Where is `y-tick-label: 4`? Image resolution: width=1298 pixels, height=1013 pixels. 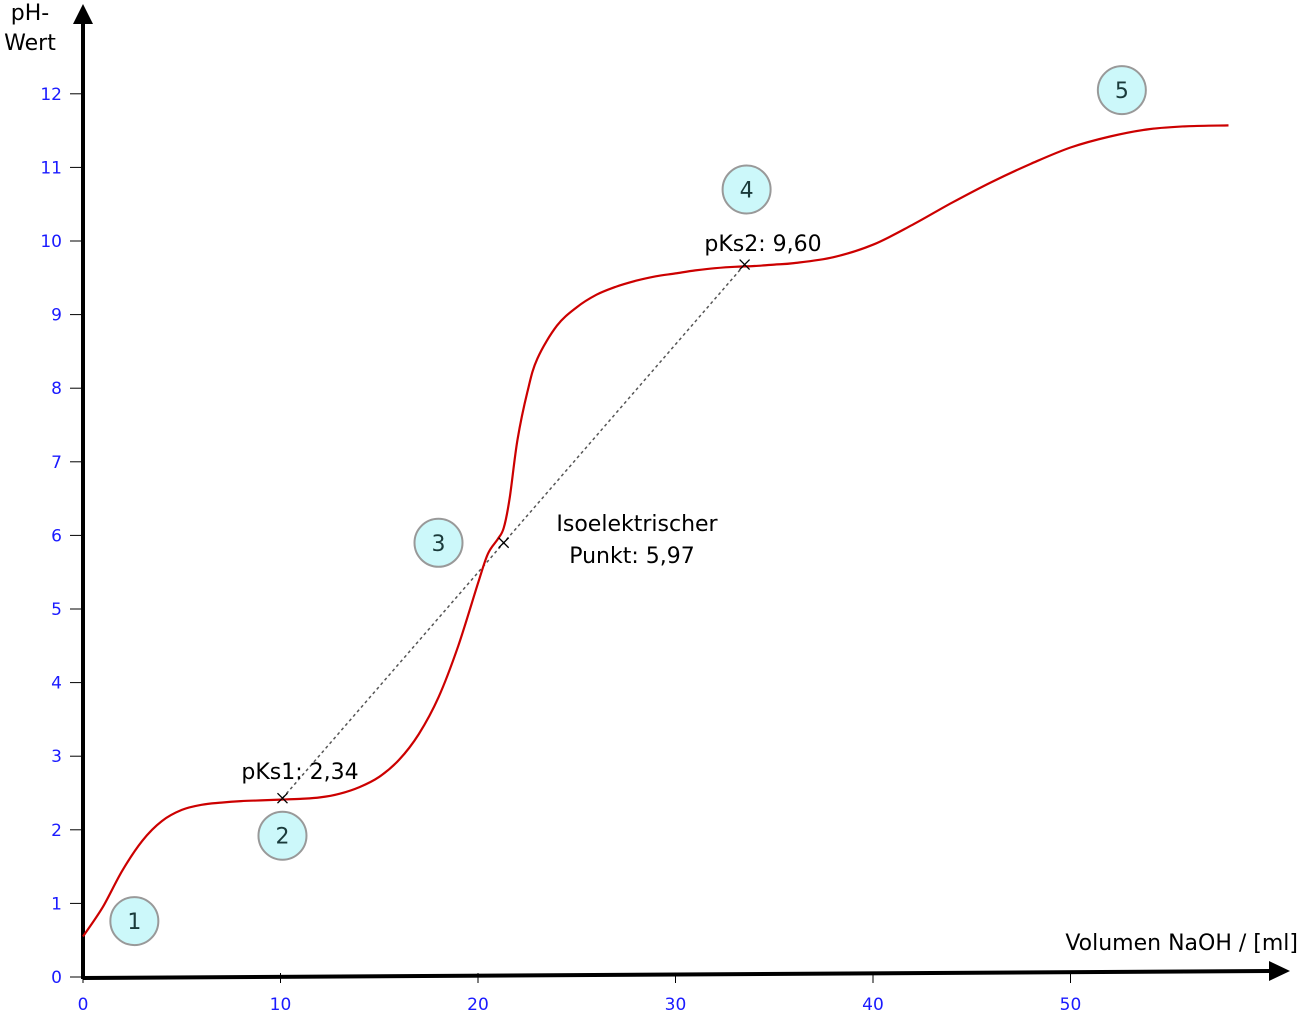
y-tick-label: 4 is located at coordinates (56, 684).